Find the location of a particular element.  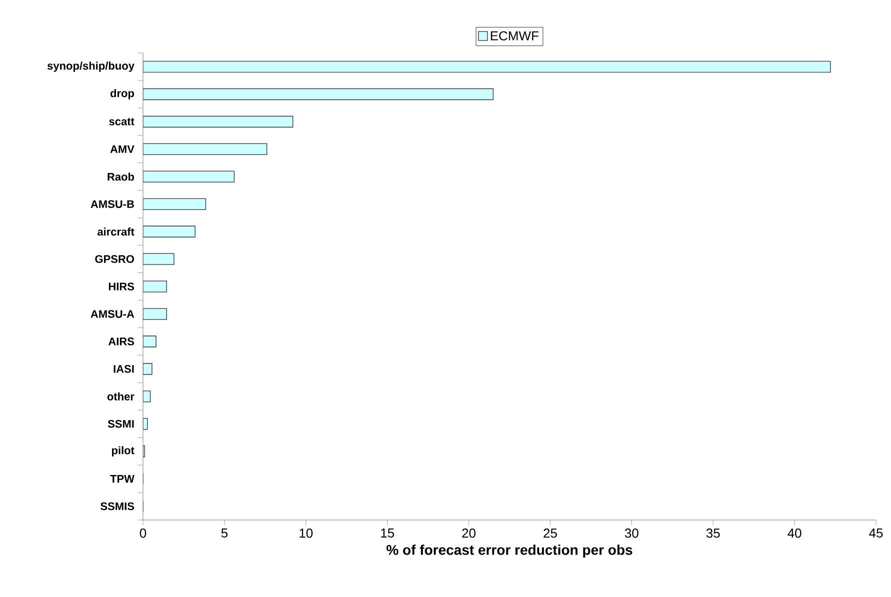

x-tick-label: 10 is located at coordinates (306, 533).